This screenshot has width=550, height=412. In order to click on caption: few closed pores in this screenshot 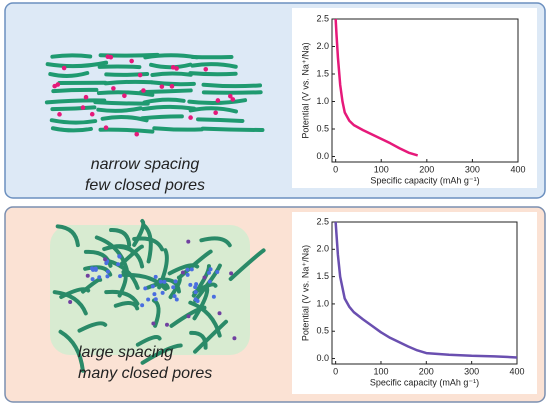, I will do `click(145, 185)`.